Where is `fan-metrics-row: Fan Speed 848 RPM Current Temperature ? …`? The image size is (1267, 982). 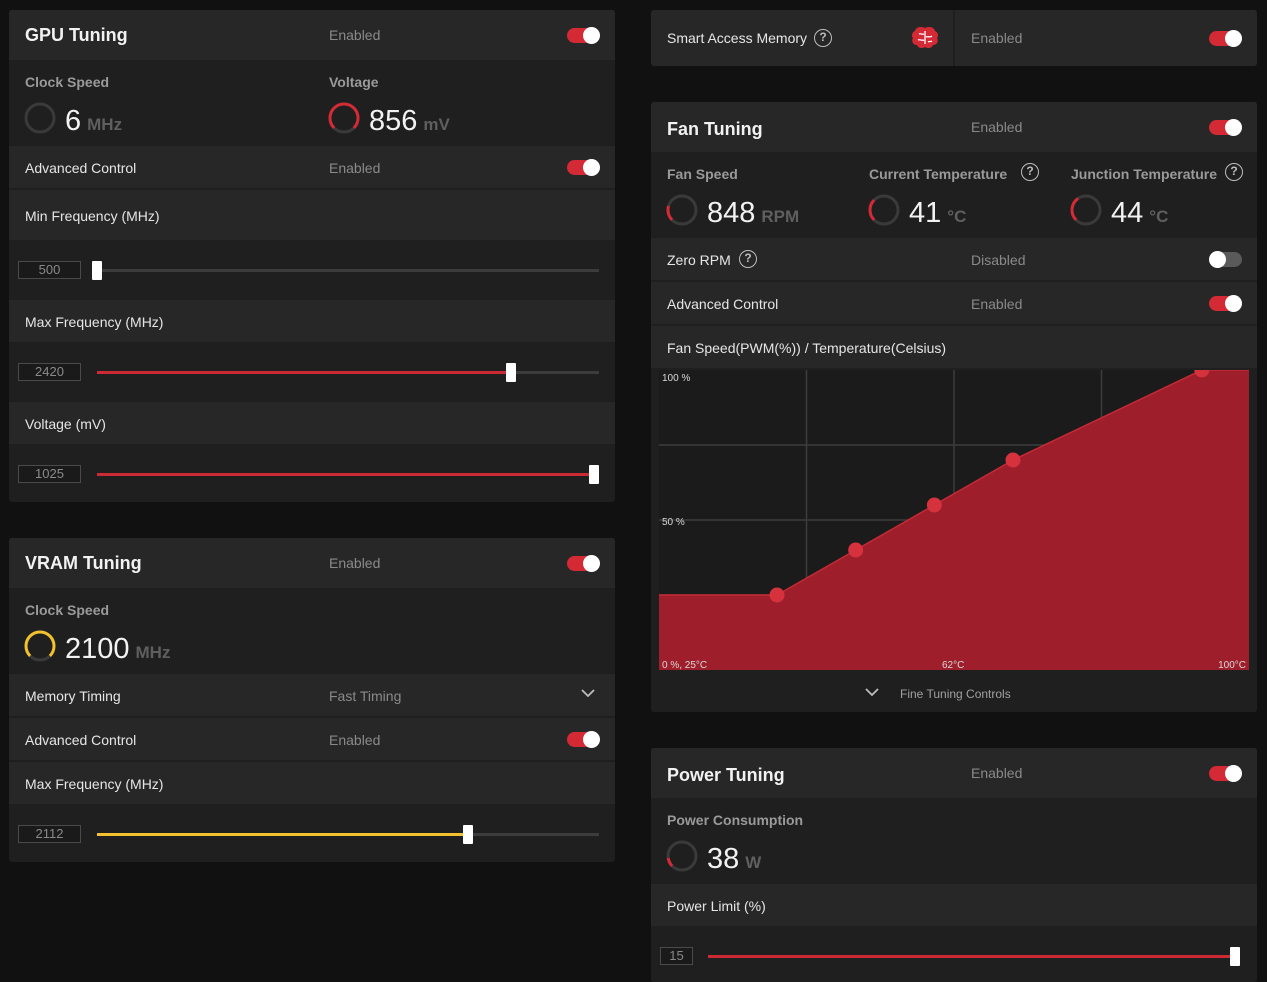 fan-metrics-row: Fan Speed 848 RPM Current Temperature ? … is located at coordinates (954, 195).